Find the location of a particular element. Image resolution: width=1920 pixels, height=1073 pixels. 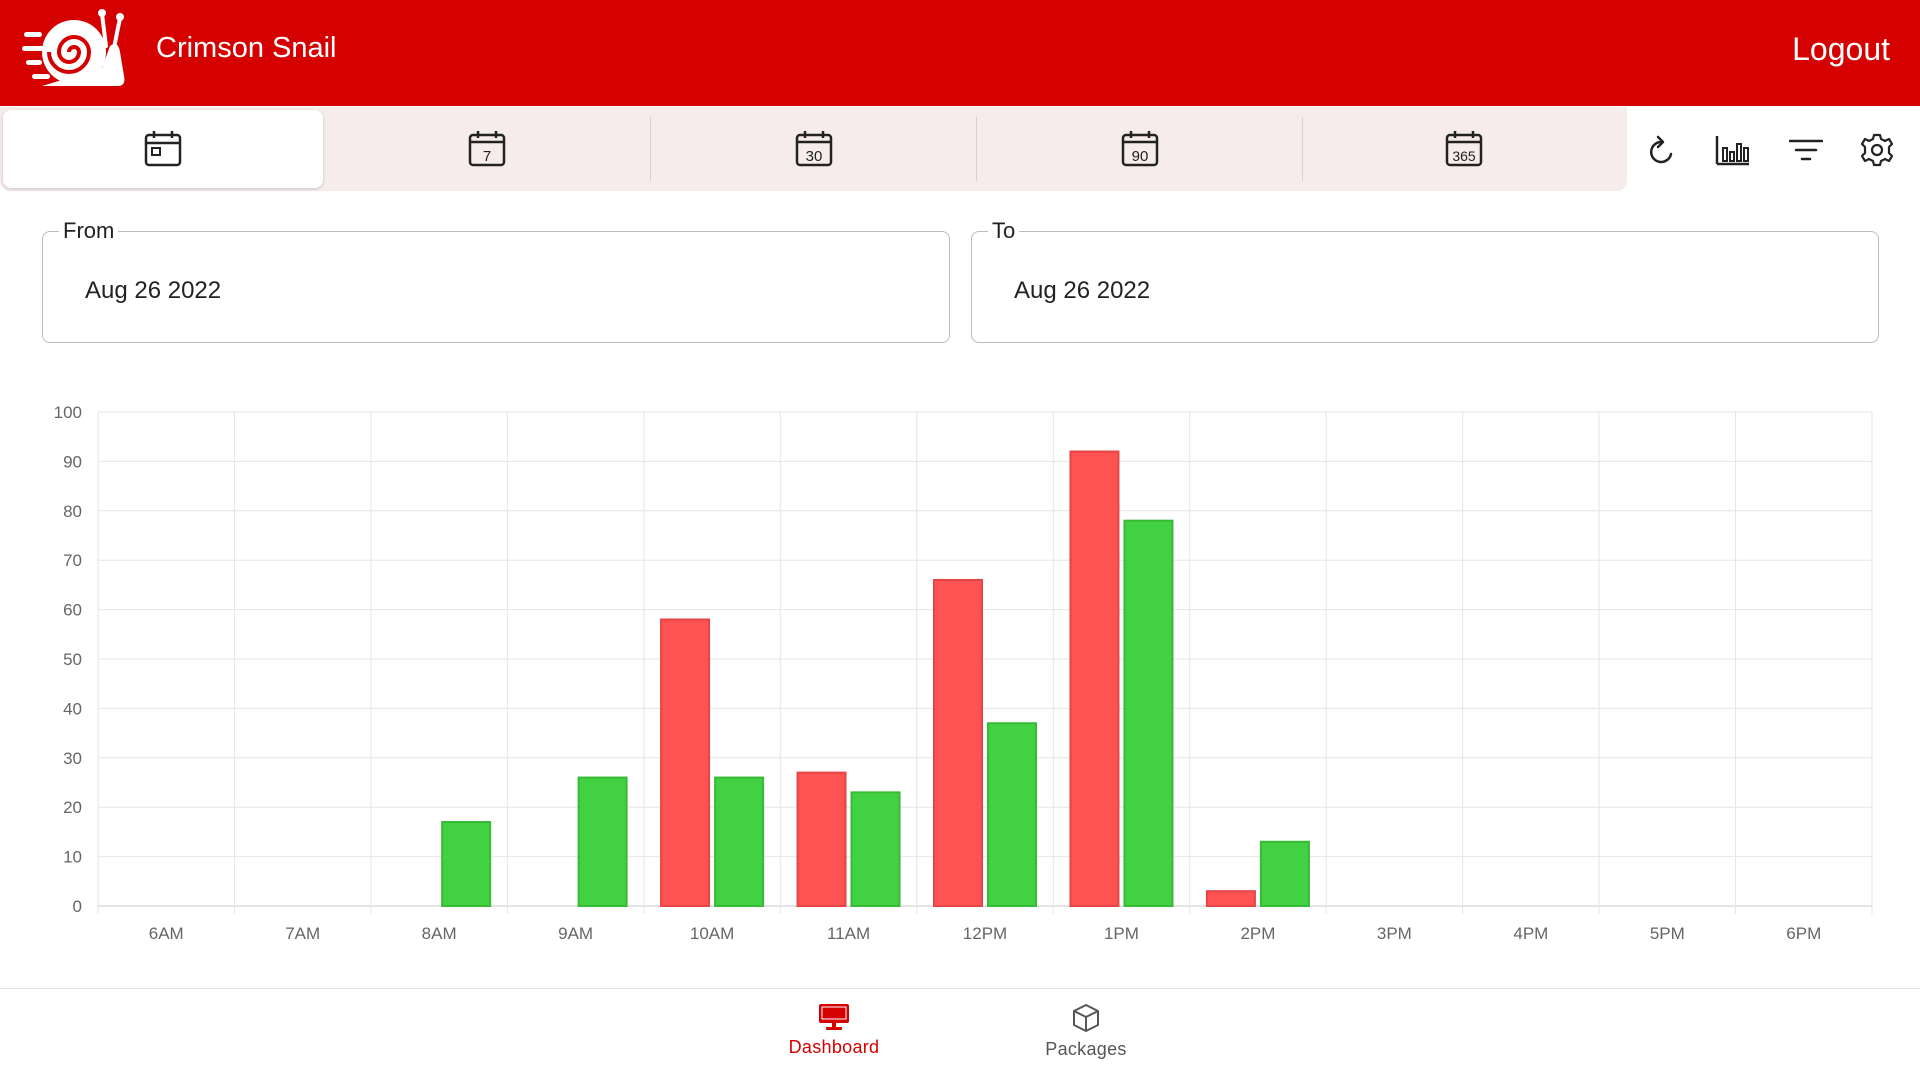

y-tick-label: 10 is located at coordinates (72, 857).